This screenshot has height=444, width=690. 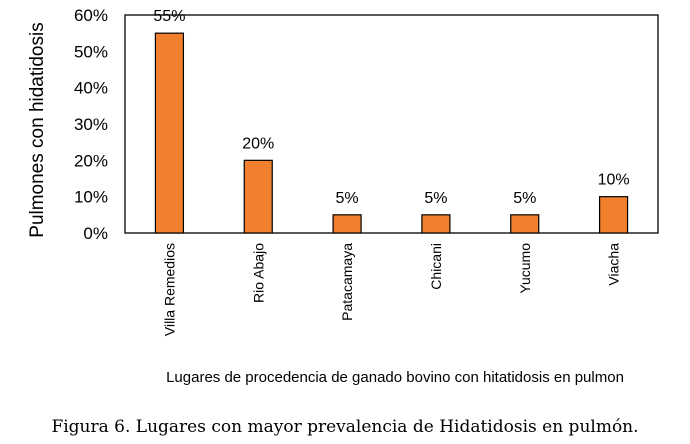 What do you see at coordinates (614, 264) in the screenshot?
I see `x-tick-label: Viacha` at bounding box center [614, 264].